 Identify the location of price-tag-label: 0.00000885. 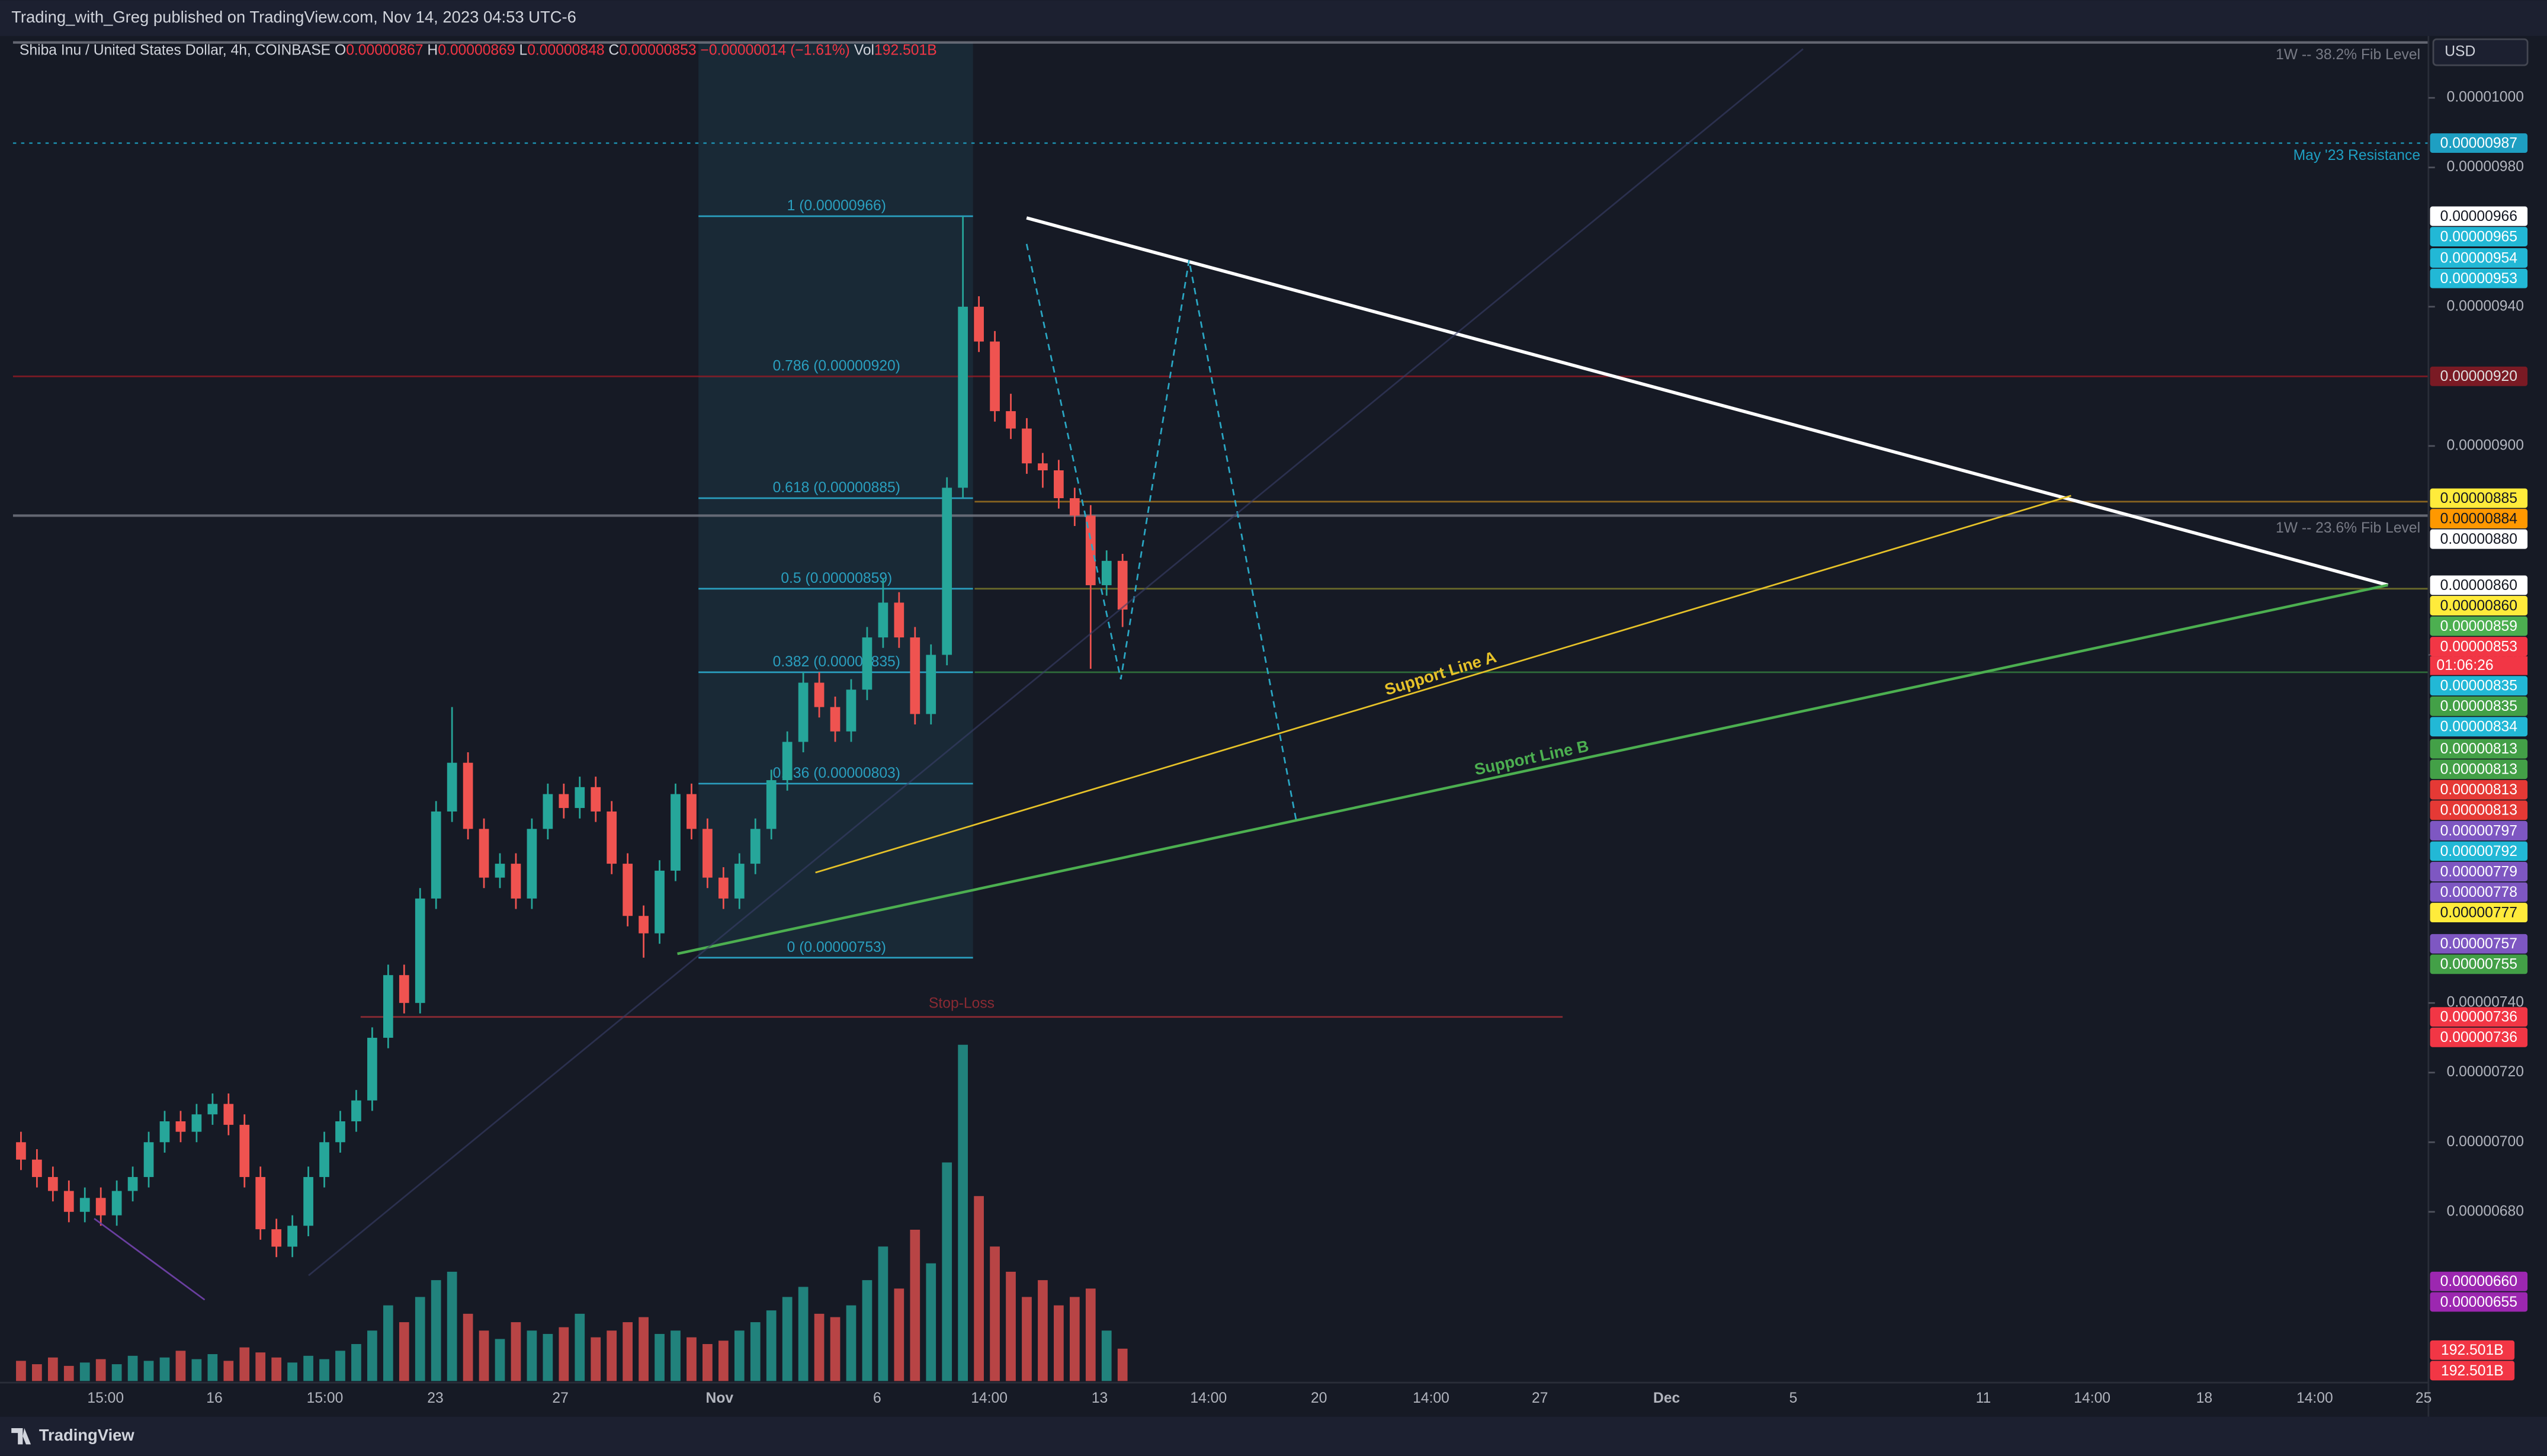
(2478, 498).